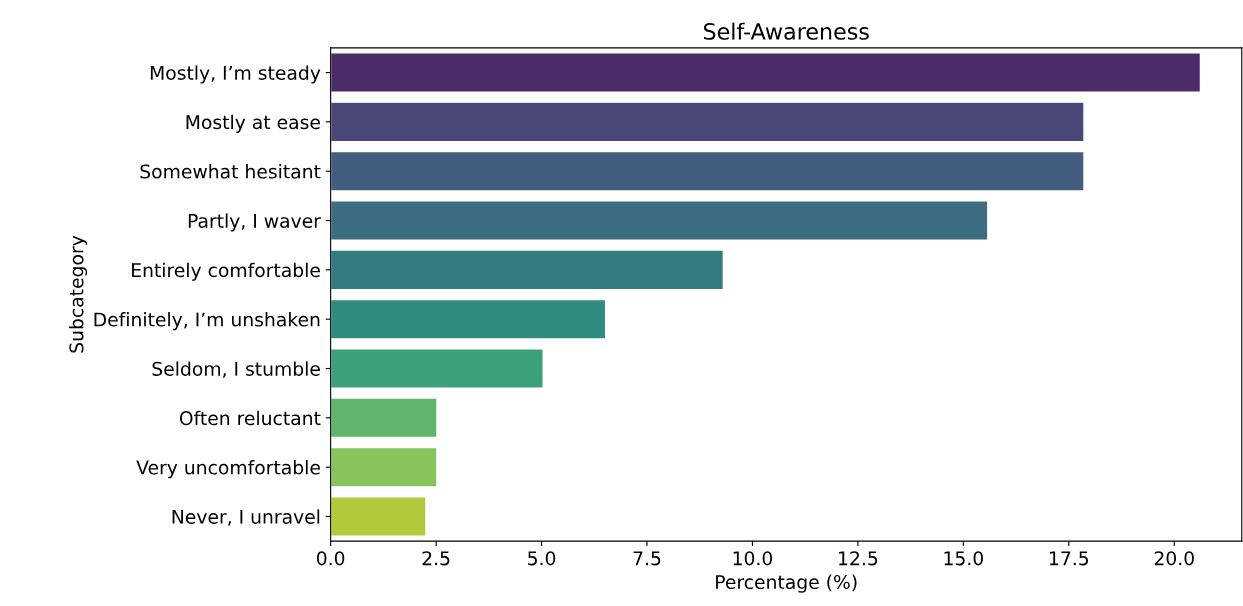 This screenshot has width=1243, height=606. I want to click on x-tick-label: 10.0, so click(753, 558).